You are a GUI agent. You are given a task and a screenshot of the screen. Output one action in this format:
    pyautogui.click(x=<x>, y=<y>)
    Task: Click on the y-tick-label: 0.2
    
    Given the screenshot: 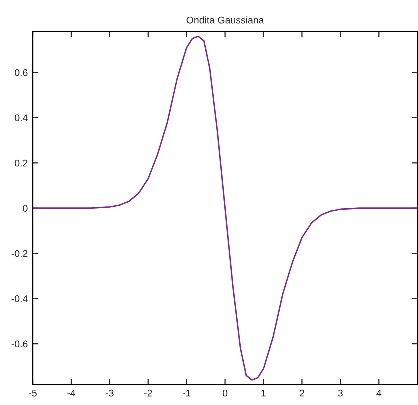 What is the action you would take?
    pyautogui.click(x=21, y=163)
    